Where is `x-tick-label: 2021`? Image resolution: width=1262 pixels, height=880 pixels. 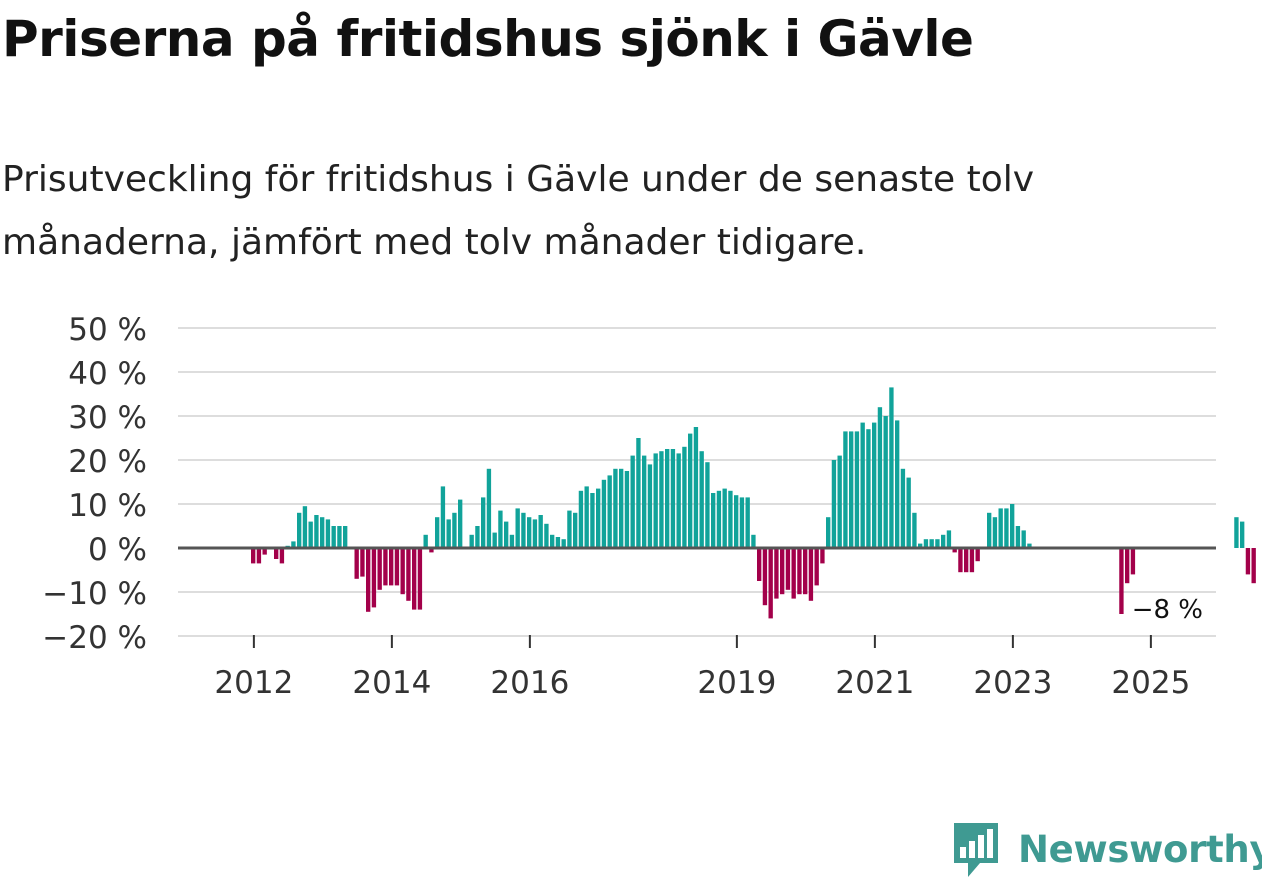 x-tick-label: 2021 is located at coordinates (874, 683).